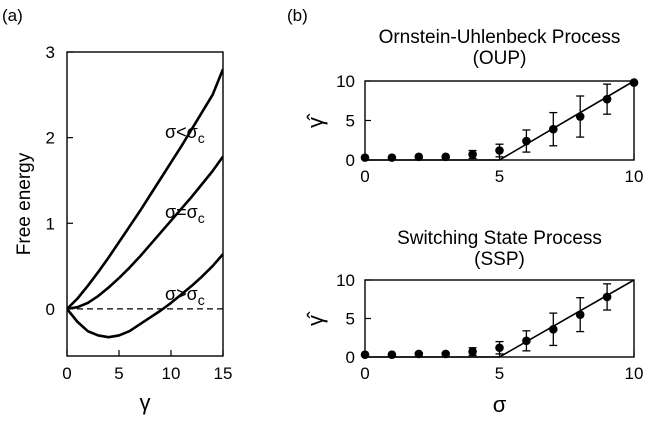  What do you see at coordinates (50, 138) in the screenshot?
I see `y-tick-label: 2` at bounding box center [50, 138].